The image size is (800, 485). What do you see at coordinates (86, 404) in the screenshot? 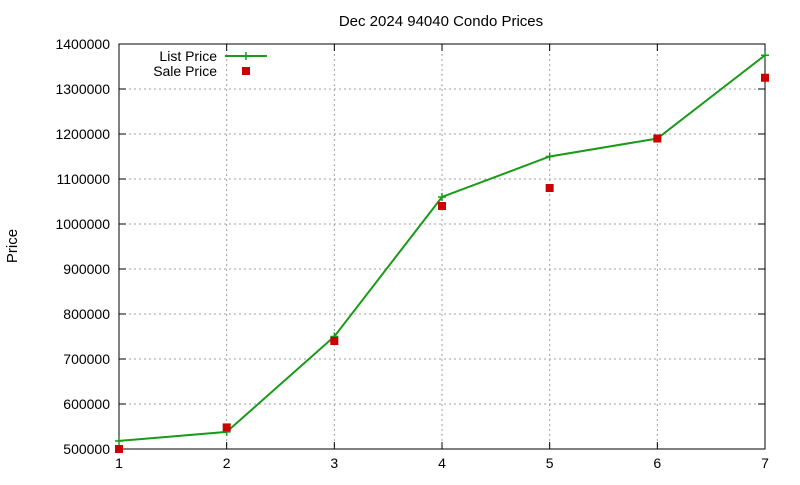
I see `y-tick-label: 600000` at bounding box center [86, 404].